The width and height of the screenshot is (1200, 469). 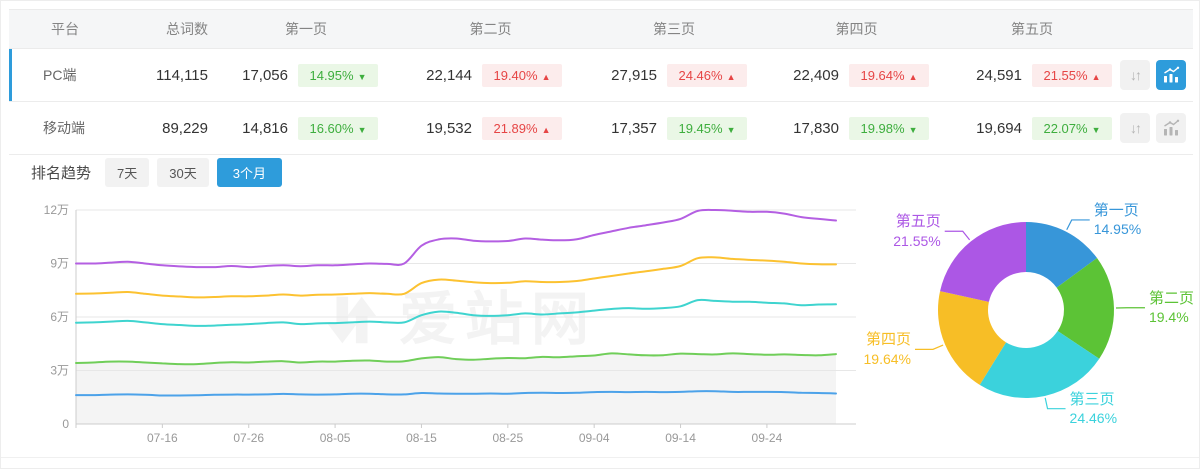 I want to click on change-percent: 19.45%, so click(x=700, y=128).